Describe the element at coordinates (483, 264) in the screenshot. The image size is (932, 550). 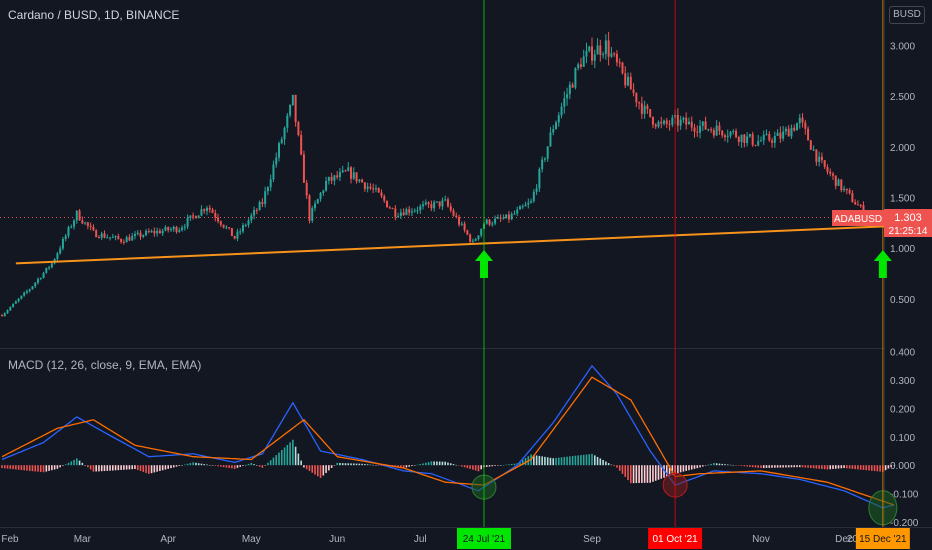
I see `arrow-shape` at that location.